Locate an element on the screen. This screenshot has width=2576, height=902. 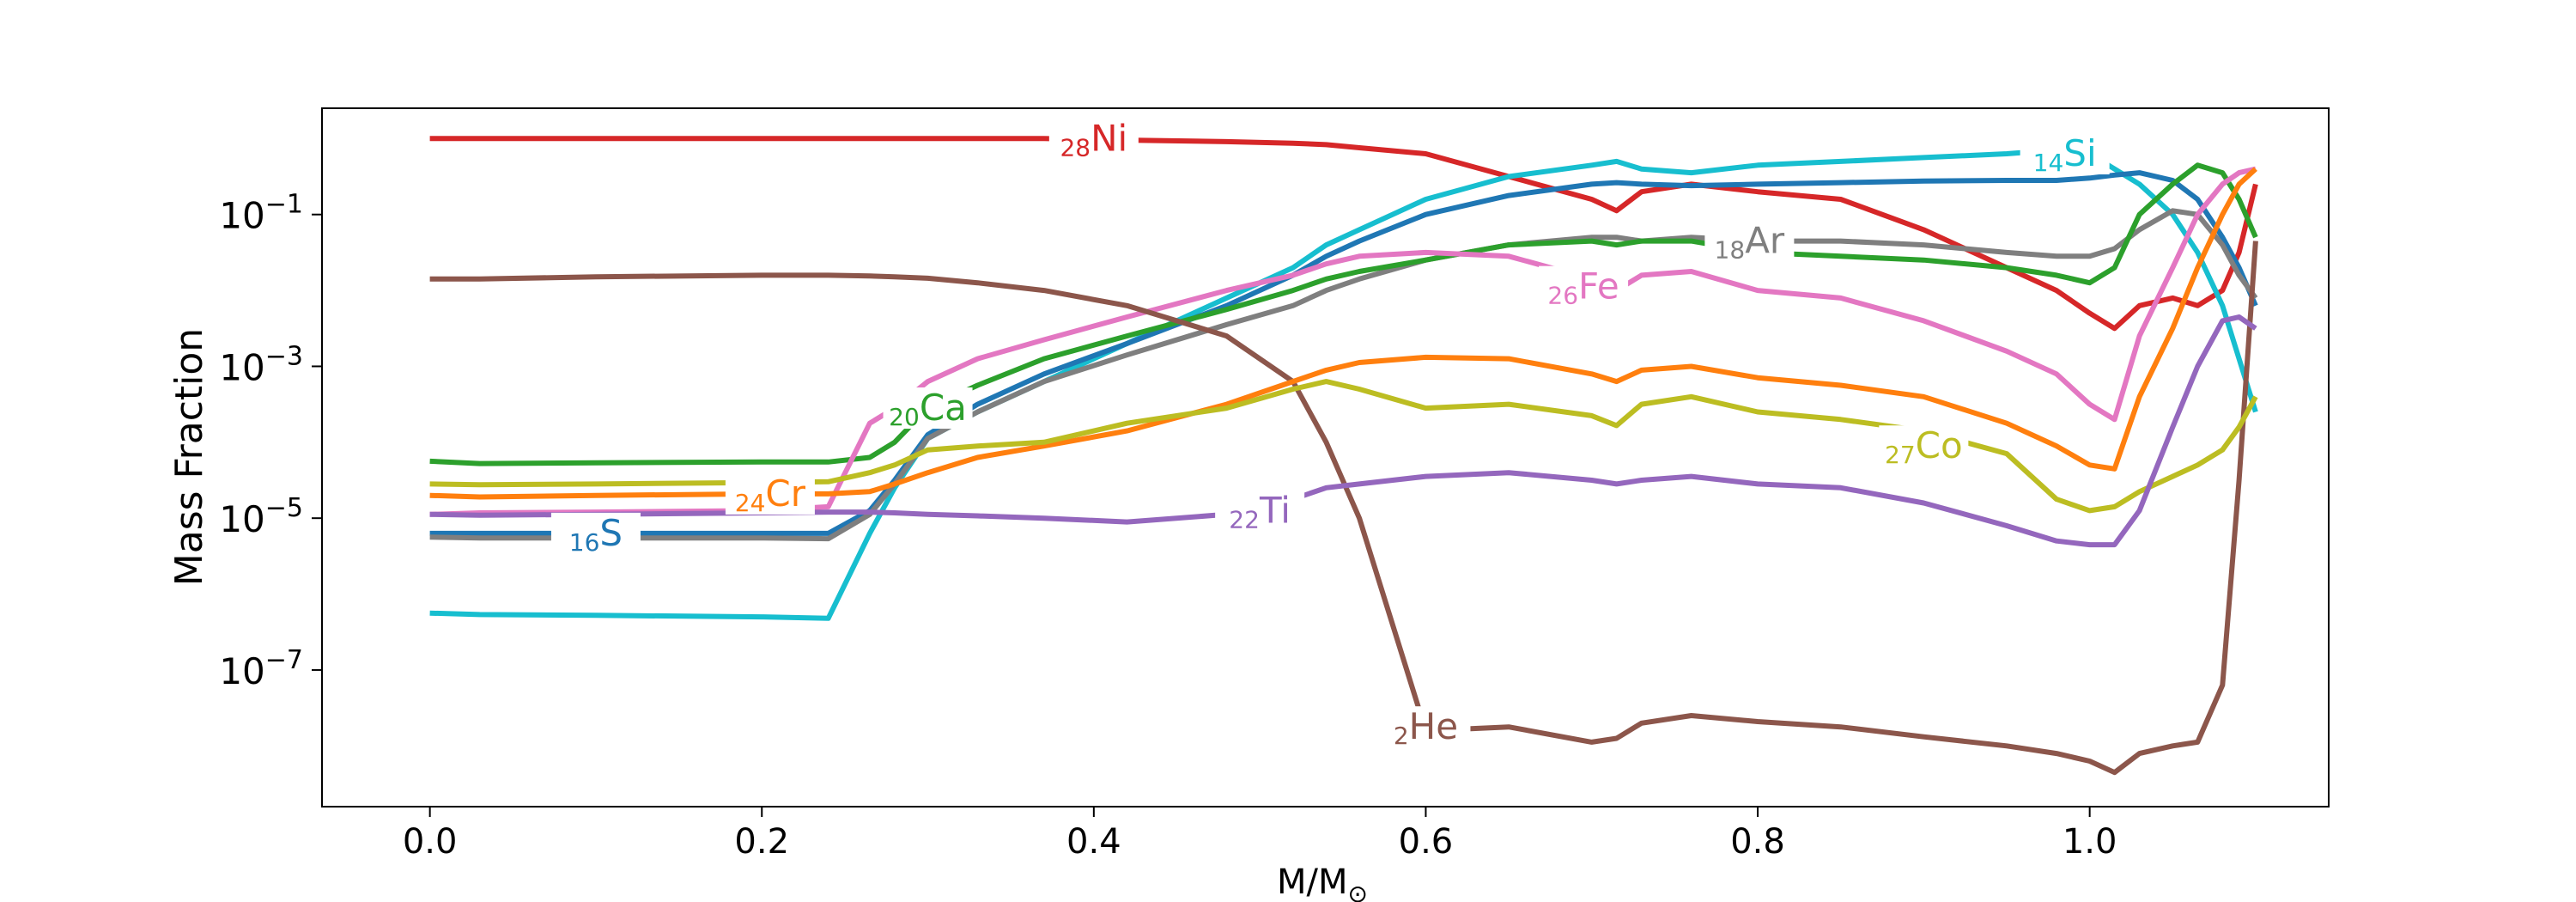
series-label-he: 2He is located at coordinates (1426, 727).